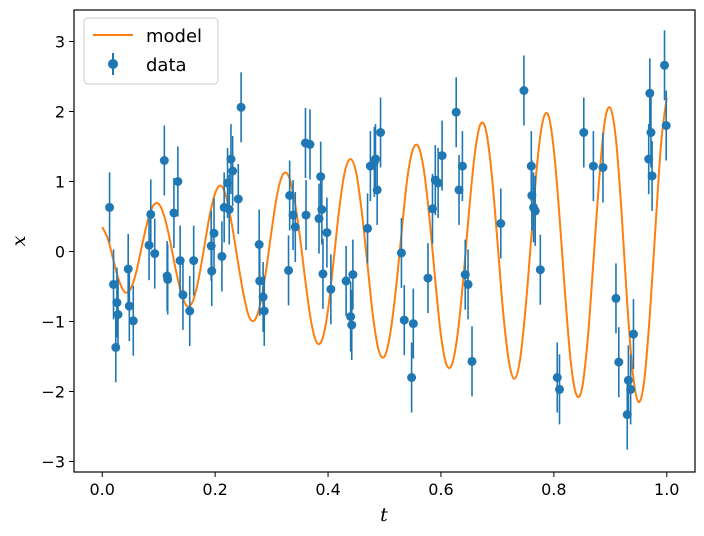  What do you see at coordinates (174, 36) in the screenshot?
I see `legend-model-label: model` at bounding box center [174, 36].